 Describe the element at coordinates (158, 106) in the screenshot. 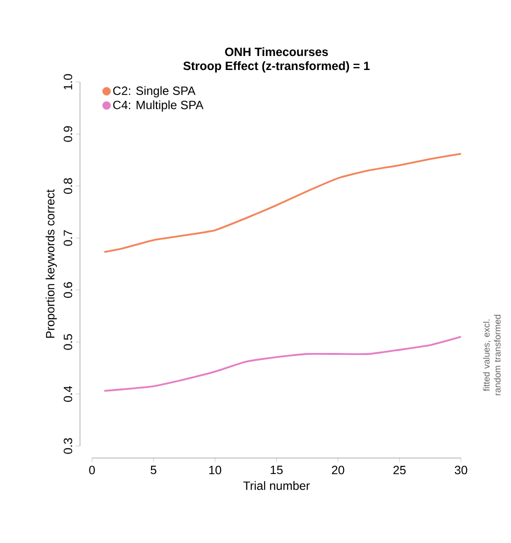

I see `legend-label: C4: Multiple SPA` at that location.